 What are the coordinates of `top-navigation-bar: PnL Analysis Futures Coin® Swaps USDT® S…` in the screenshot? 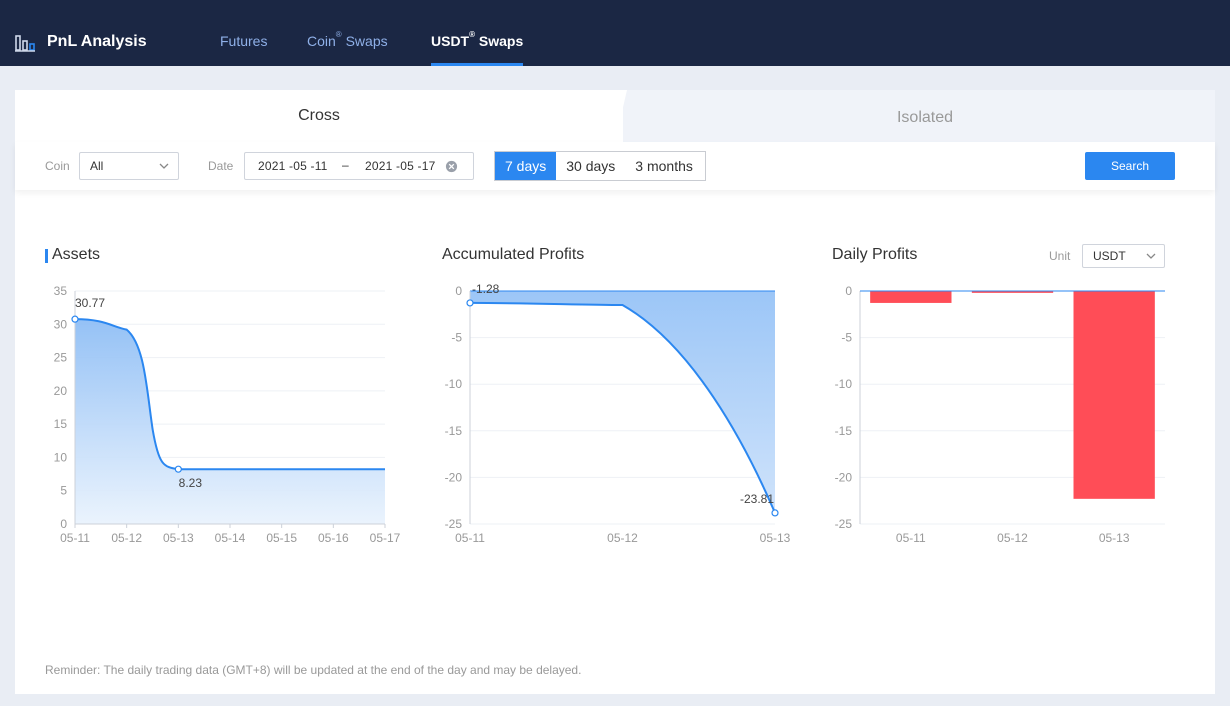 It's located at (615, 33).